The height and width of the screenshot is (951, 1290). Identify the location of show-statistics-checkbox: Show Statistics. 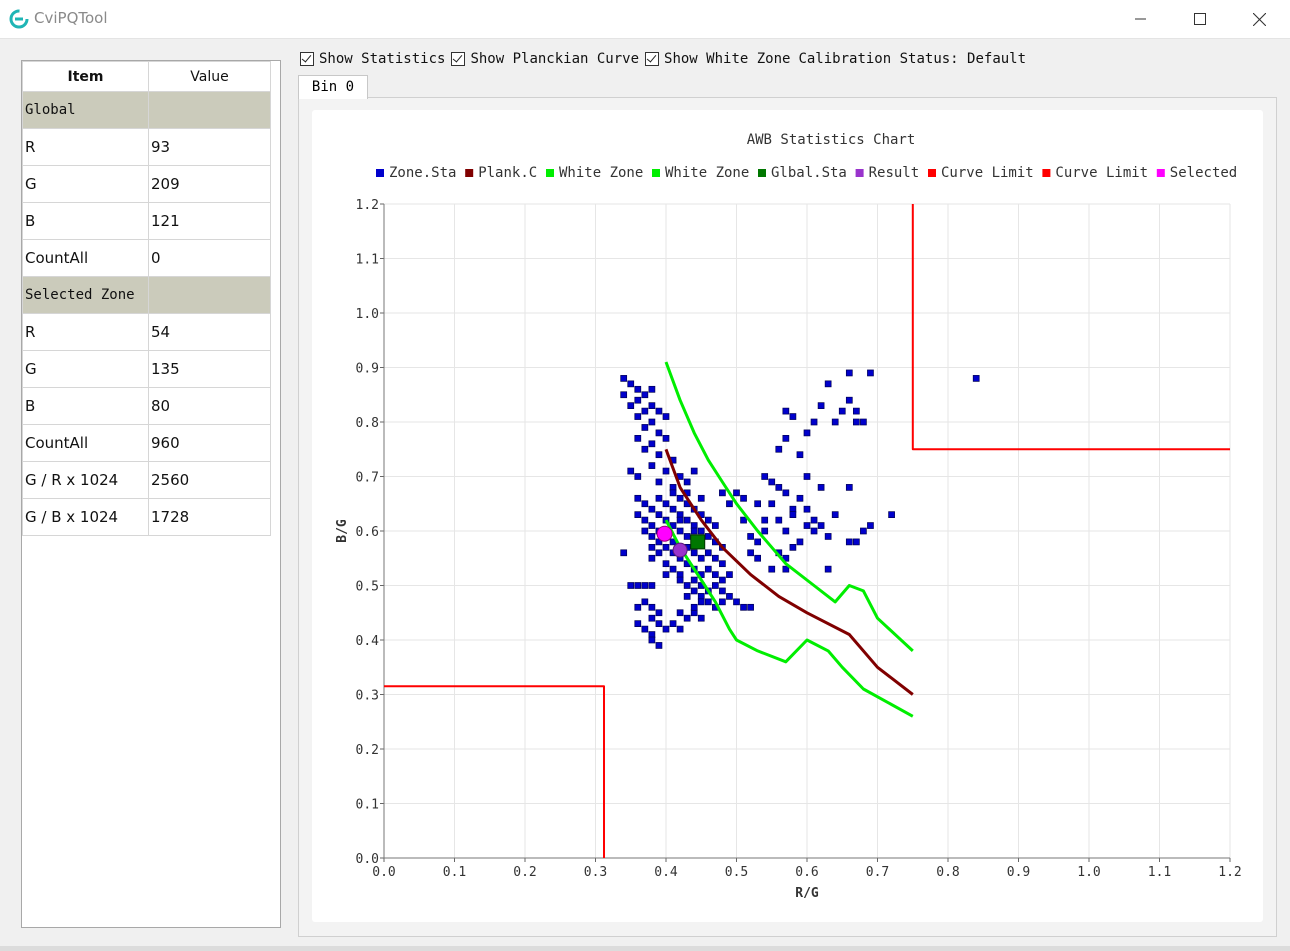
(372, 59).